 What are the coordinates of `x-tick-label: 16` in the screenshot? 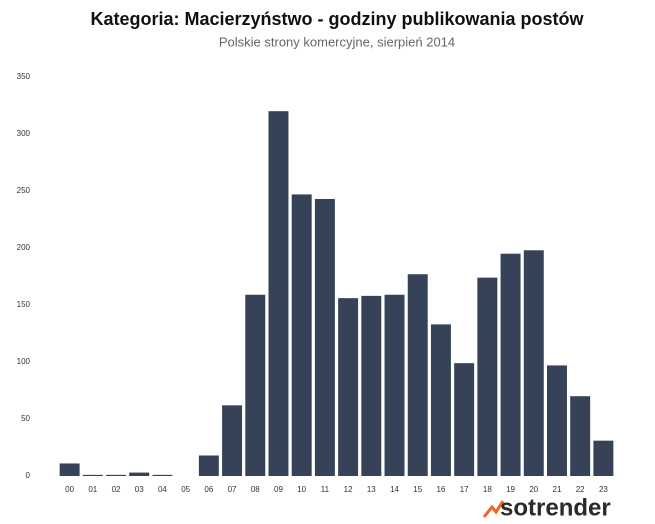 It's located at (440, 489).